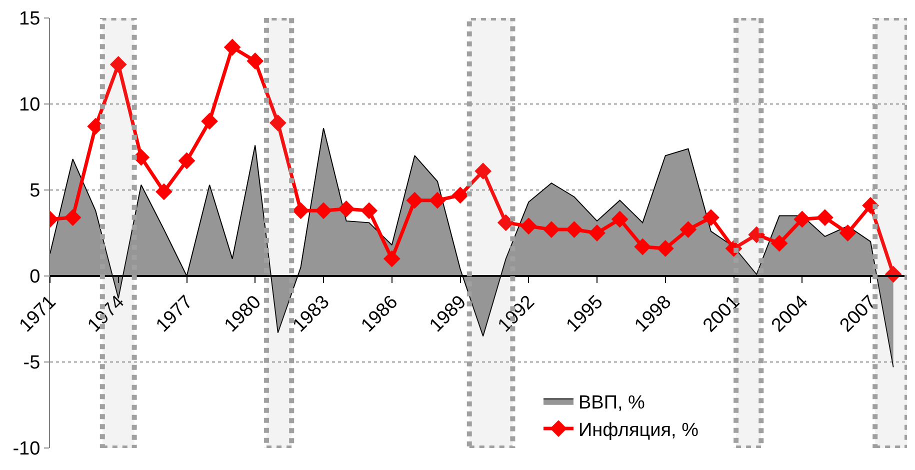  Describe the element at coordinates (29, 105) in the screenshot. I see `y-tick-label: 10` at that location.